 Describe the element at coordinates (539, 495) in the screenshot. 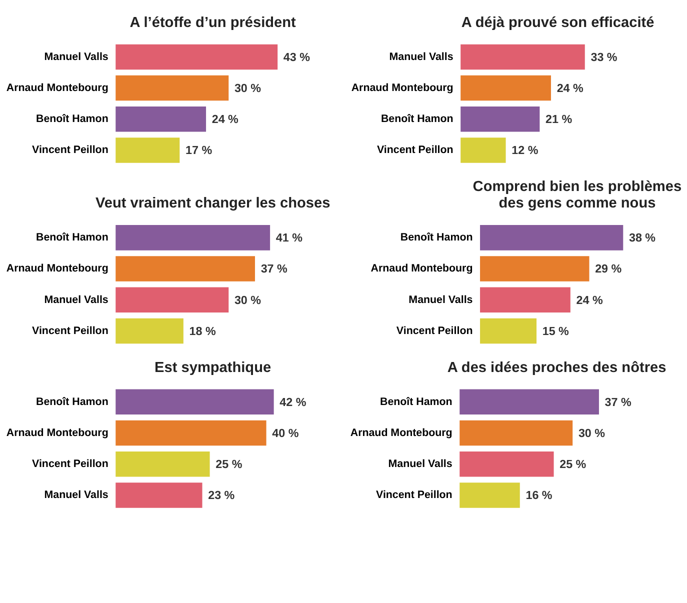

I see `data-label: 16 %` at that location.